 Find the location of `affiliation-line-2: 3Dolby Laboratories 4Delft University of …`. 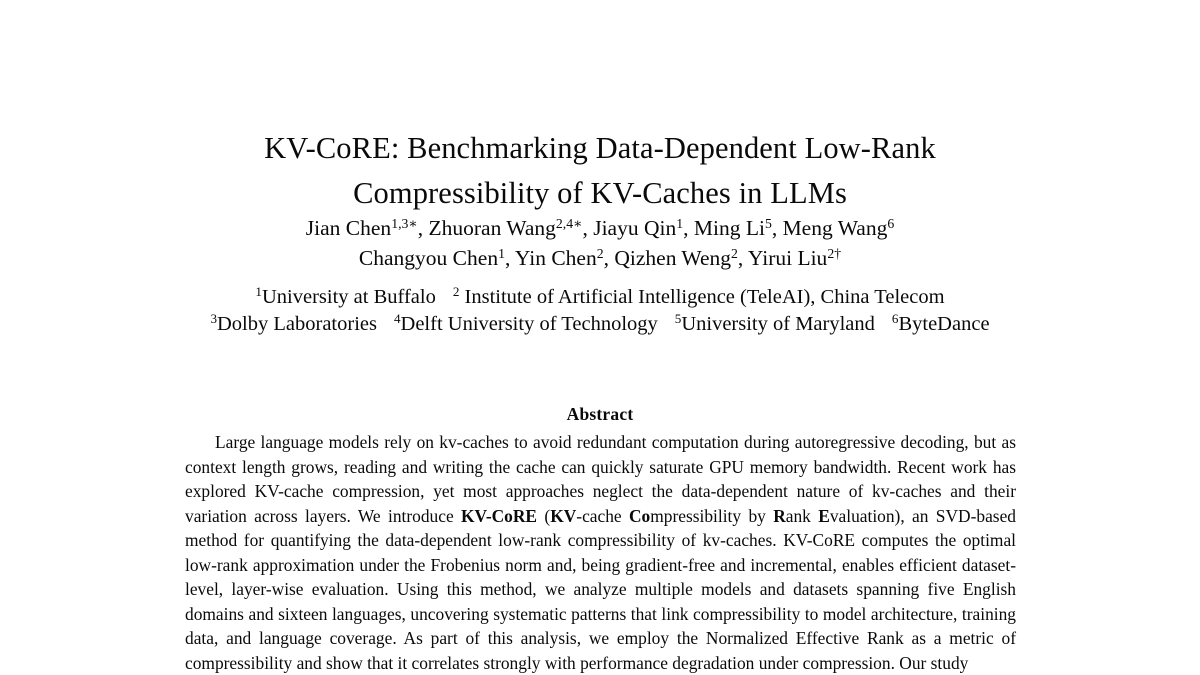

affiliation-line-2: 3Dolby Laboratories 4Delft University of … is located at coordinates (600, 324).